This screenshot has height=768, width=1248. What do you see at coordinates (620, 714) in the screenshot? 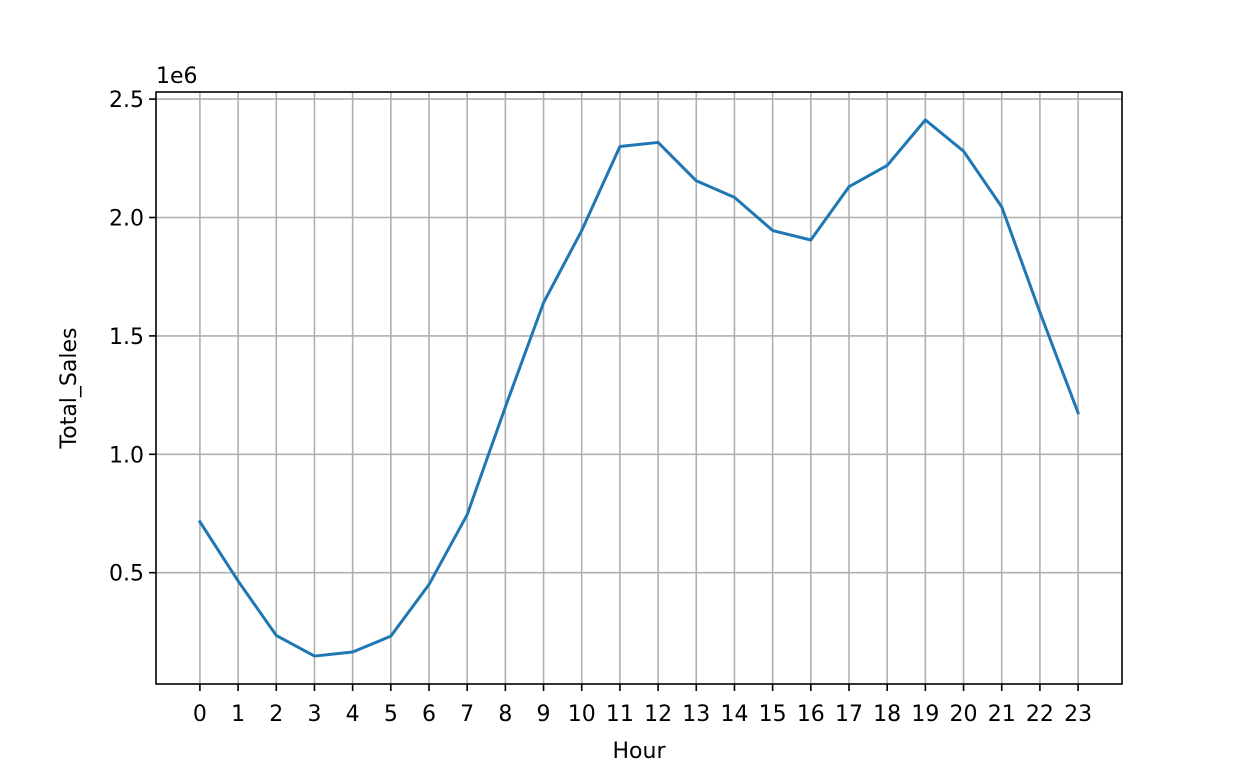
I see `x-tick-label: 11` at bounding box center [620, 714].